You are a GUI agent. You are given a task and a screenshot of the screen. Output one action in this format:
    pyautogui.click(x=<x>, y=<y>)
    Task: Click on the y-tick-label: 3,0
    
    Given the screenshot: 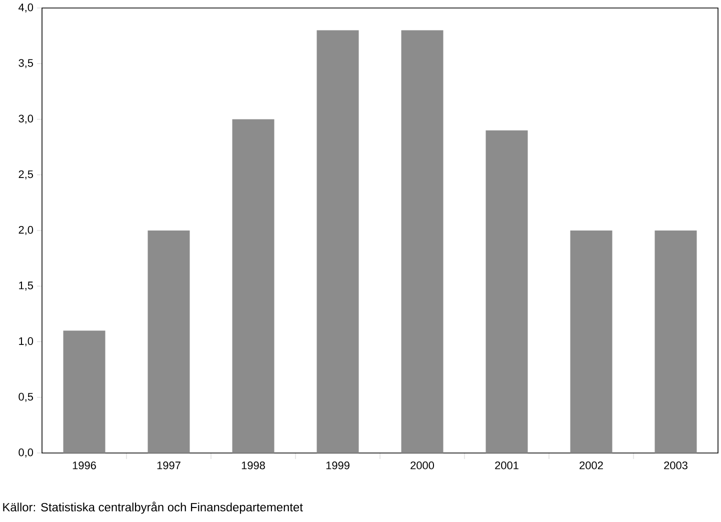 What is the action you would take?
    pyautogui.click(x=26, y=119)
    